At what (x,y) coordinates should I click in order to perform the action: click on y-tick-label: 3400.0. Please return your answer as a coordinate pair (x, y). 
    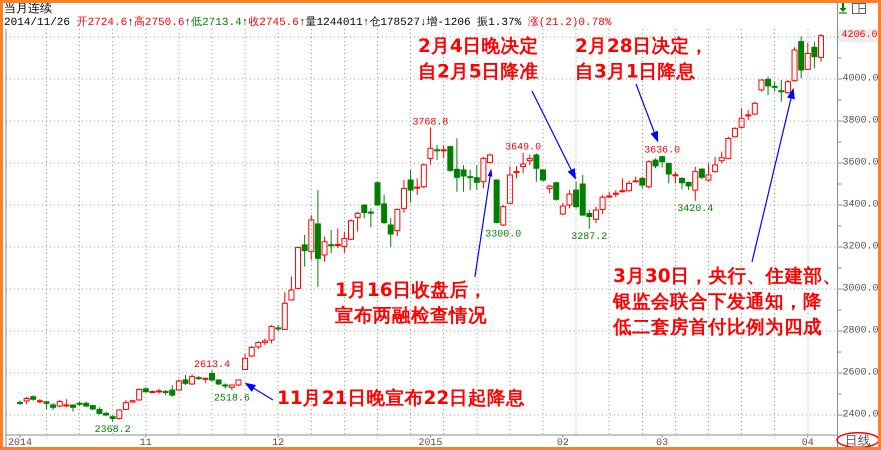
    Looking at the image, I should click on (860, 205).